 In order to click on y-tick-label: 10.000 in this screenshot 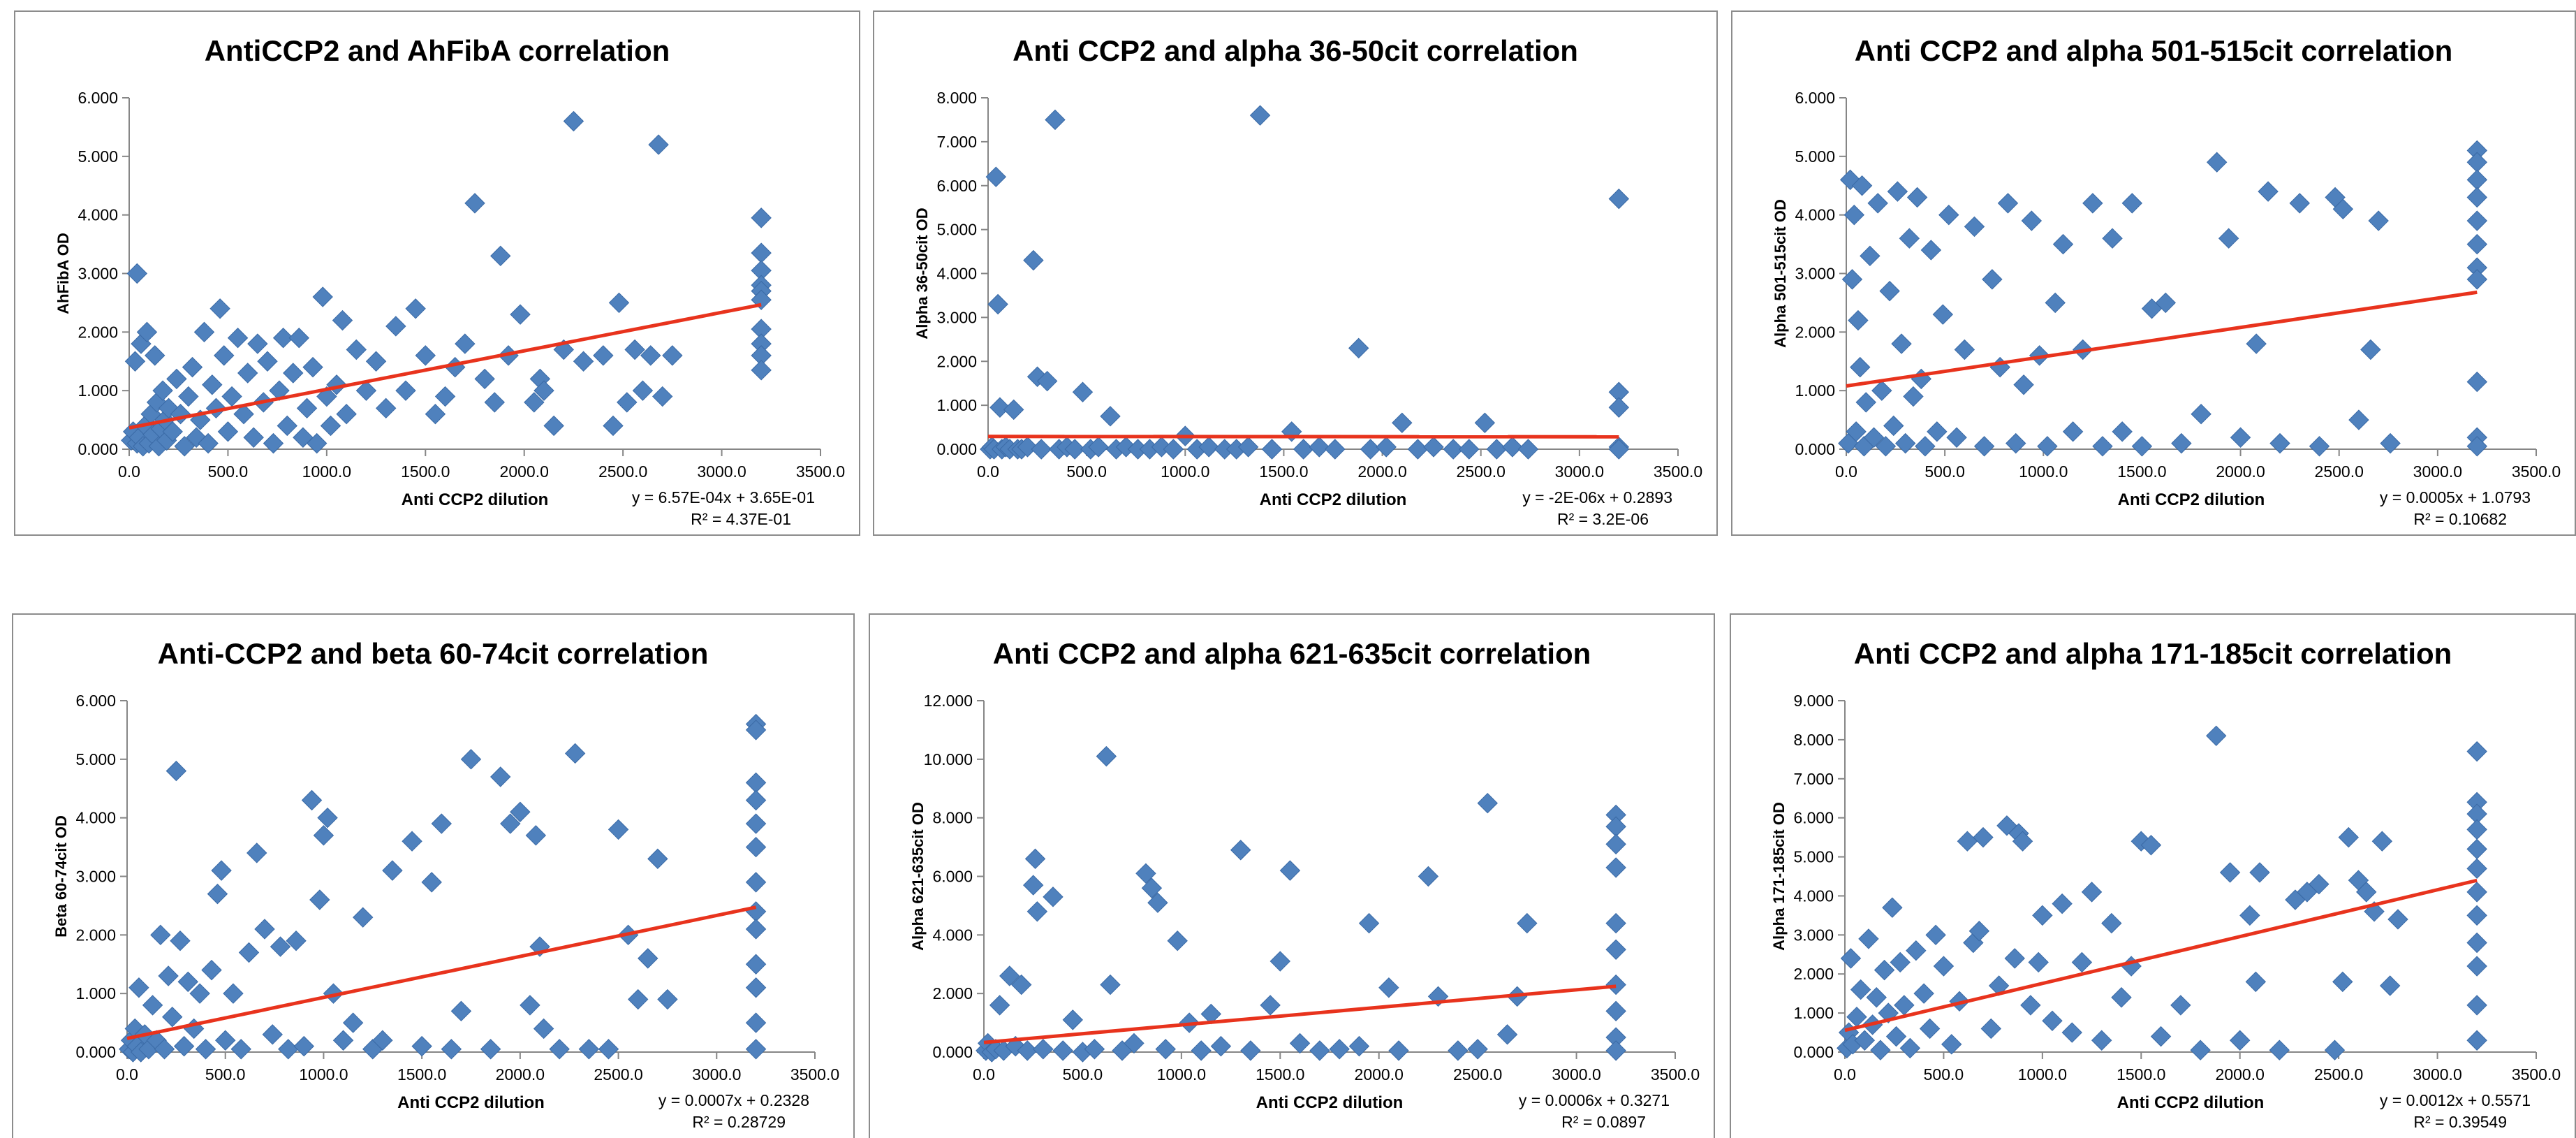, I will do `click(948, 759)`.